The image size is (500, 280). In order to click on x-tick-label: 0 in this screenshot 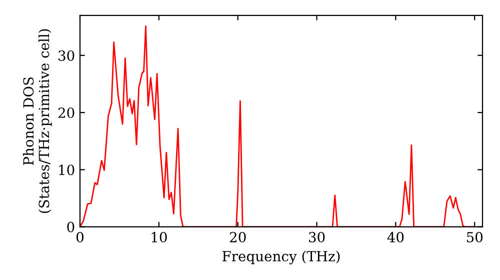, I will do `click(80, 237)`.